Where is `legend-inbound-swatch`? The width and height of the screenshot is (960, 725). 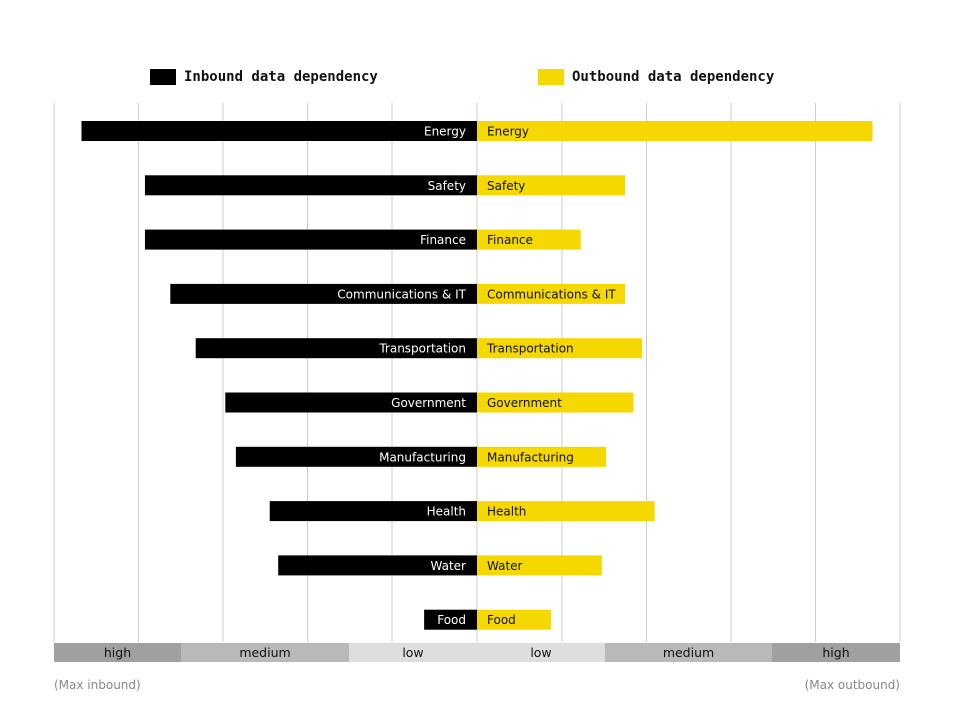 legend-inbound-swatch is located at coordinates (163, 77).